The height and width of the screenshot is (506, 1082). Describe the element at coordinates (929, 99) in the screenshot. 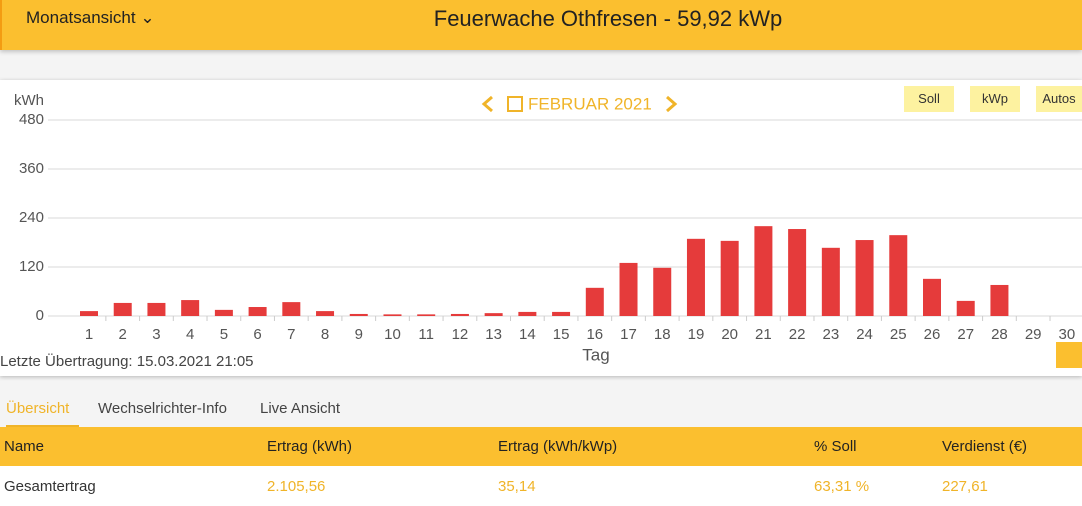

I see `button: Soll` at that location.